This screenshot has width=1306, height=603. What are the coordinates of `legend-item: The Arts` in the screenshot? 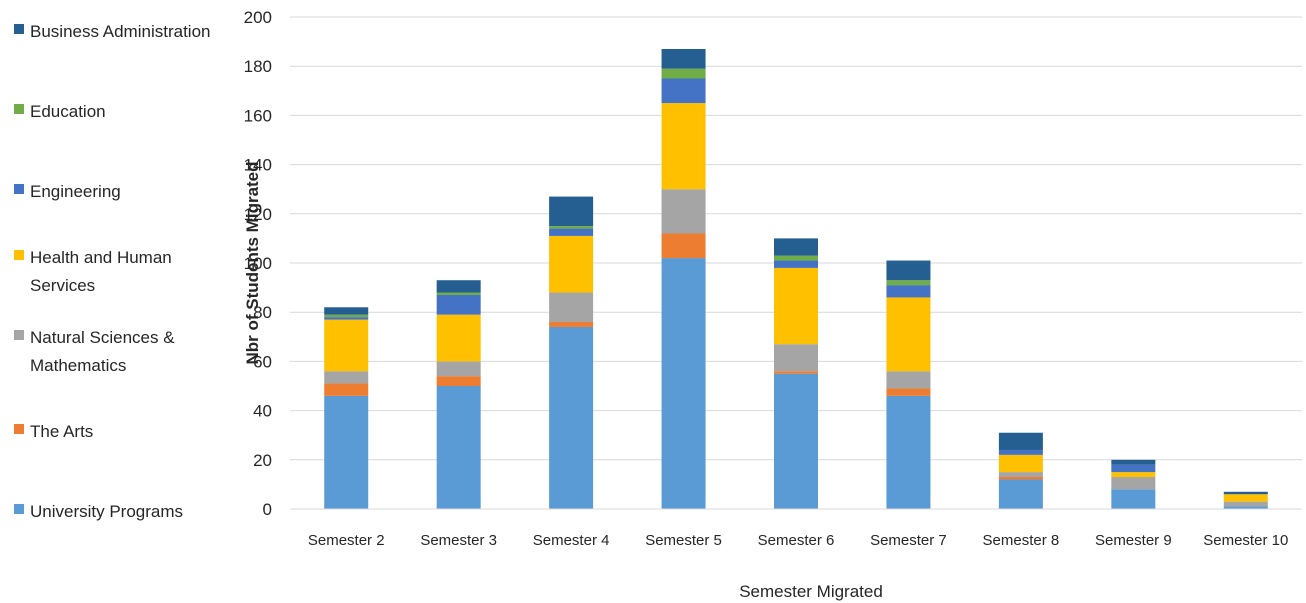 It's located at (122, 432).